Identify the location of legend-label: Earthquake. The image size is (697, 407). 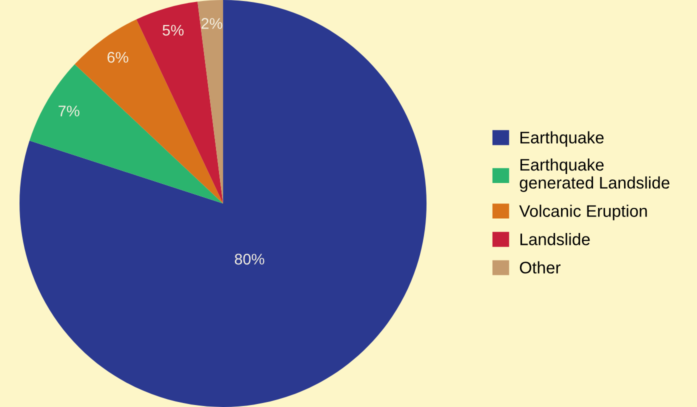
(562, 139).